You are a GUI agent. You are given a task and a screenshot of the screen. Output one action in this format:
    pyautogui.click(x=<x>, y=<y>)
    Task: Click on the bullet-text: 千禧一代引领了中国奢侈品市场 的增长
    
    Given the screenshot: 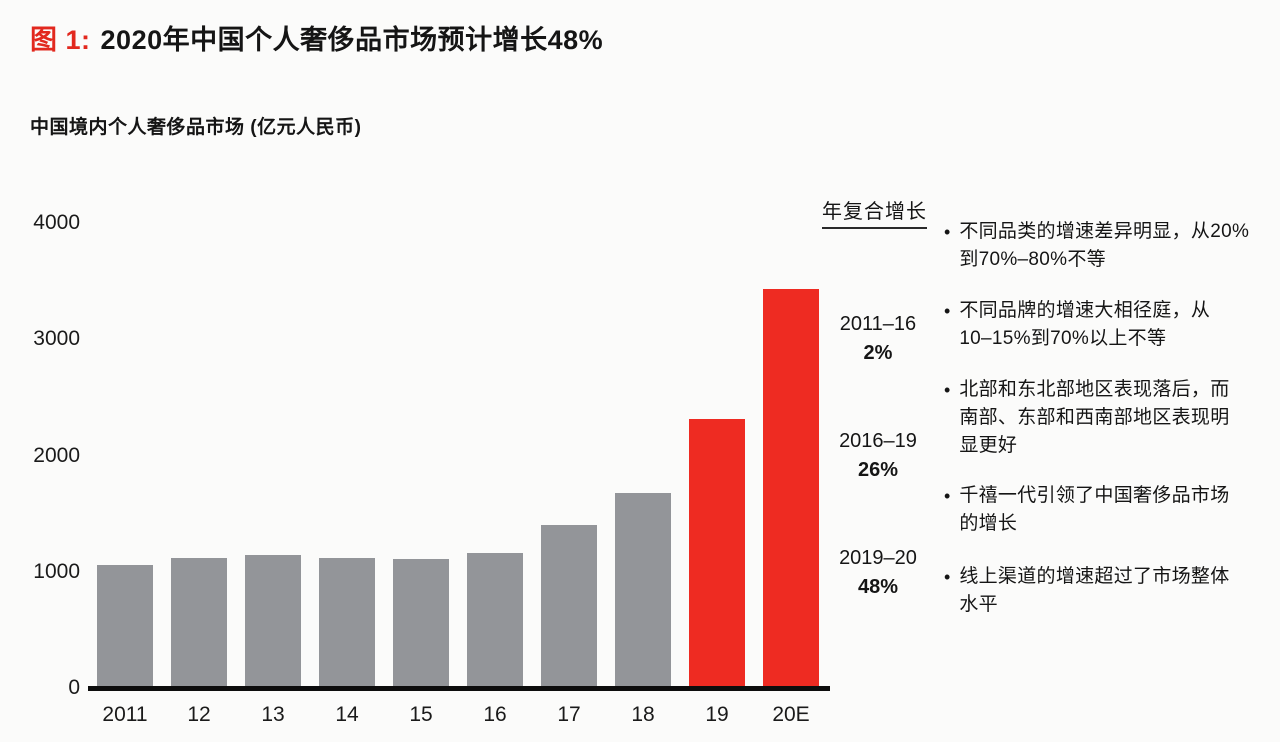 What is the action you would take?
    pyautogui.click(x=1094, y=509)
    